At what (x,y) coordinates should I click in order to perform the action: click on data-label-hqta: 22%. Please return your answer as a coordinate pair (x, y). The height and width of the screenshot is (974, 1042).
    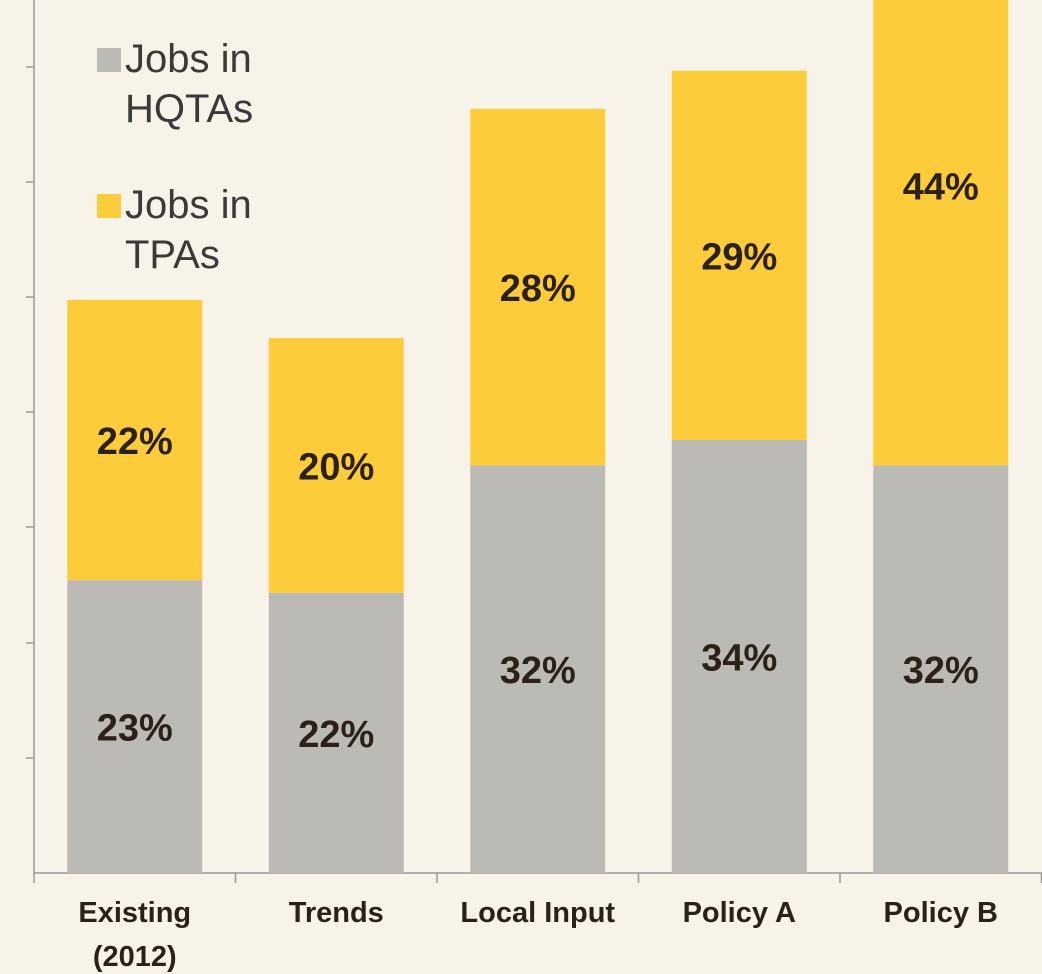
    Looking at the image, I should click on (336, 735).